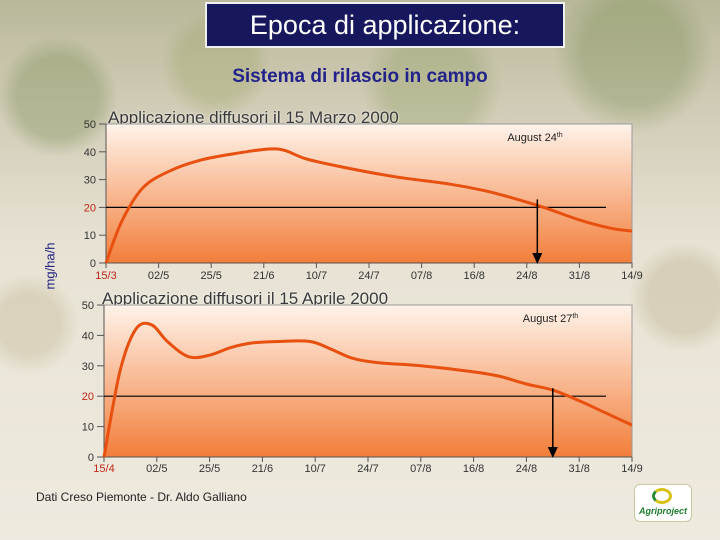 Image resolution: width=720 pixels, height=540 pixels. Describe the element at coordinates (662, 511) in the screenshot. I see `logo-text: Agriproject` at that location.